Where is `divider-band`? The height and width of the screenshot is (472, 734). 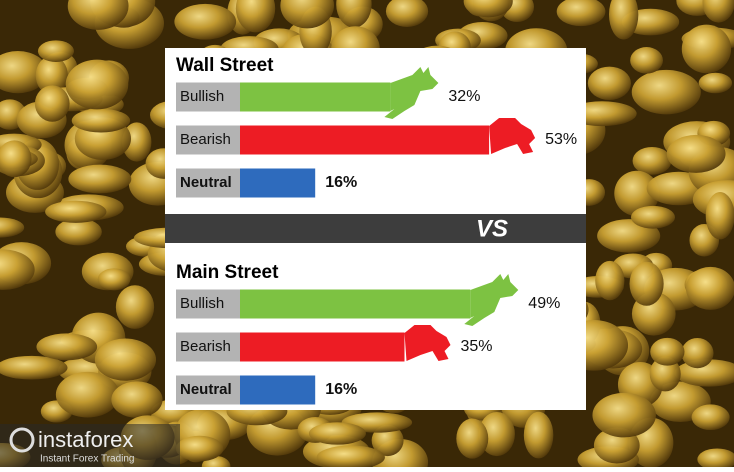
divider-band is located at coordinates (375, 228).